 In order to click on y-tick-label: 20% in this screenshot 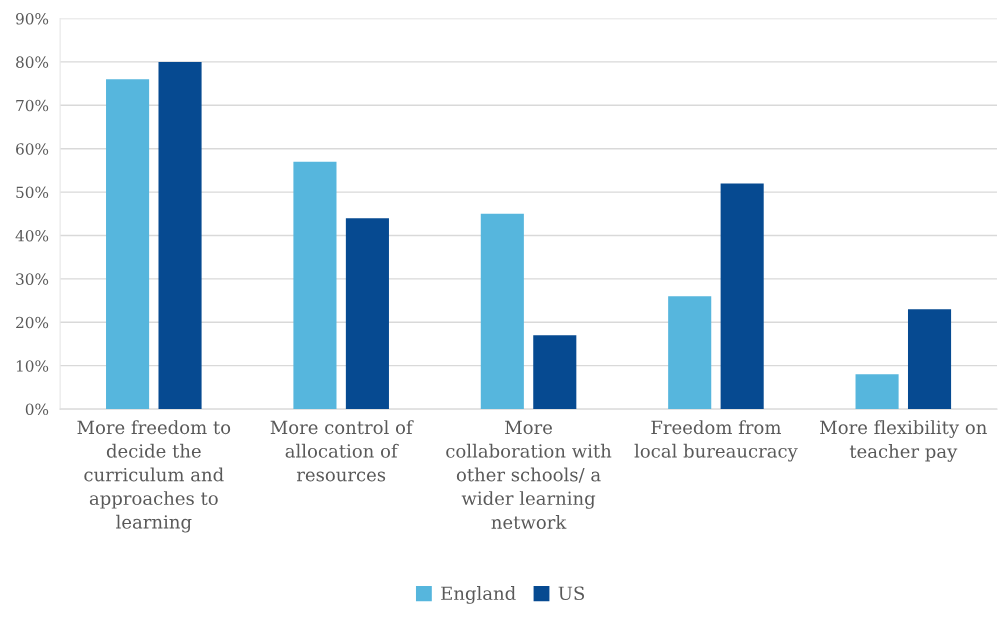, I will do `click(32, 322)`.